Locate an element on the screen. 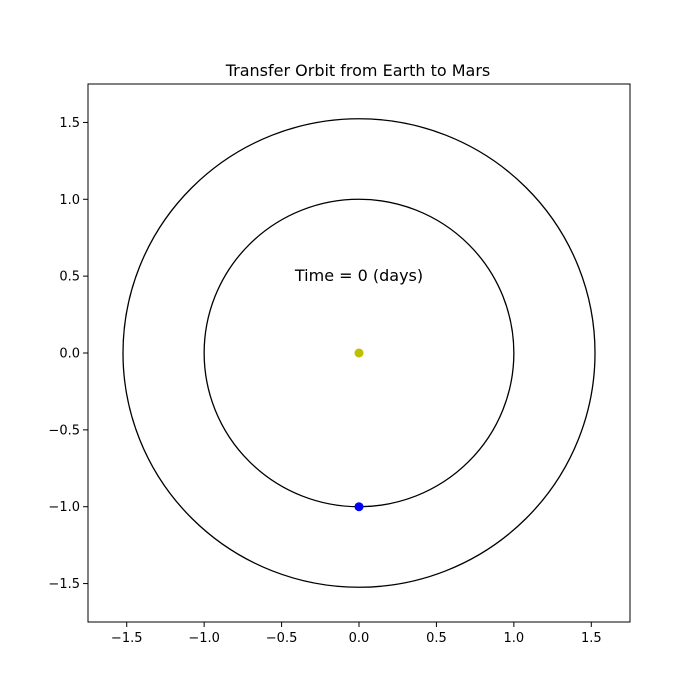  y-tick-label: −0.5 is located at coordinates (64, 430).